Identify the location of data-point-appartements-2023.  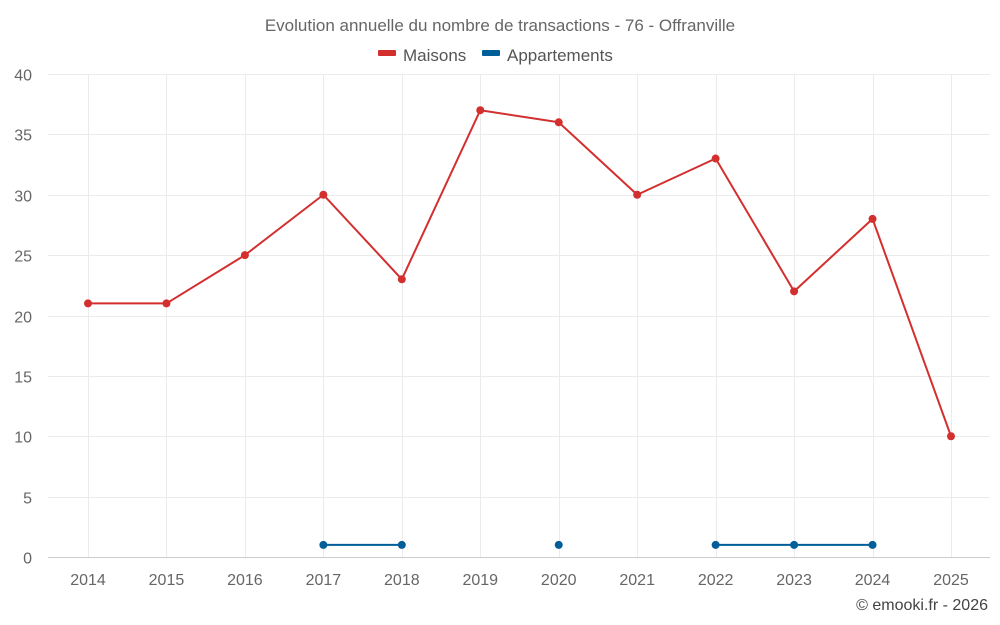
(794, 544).